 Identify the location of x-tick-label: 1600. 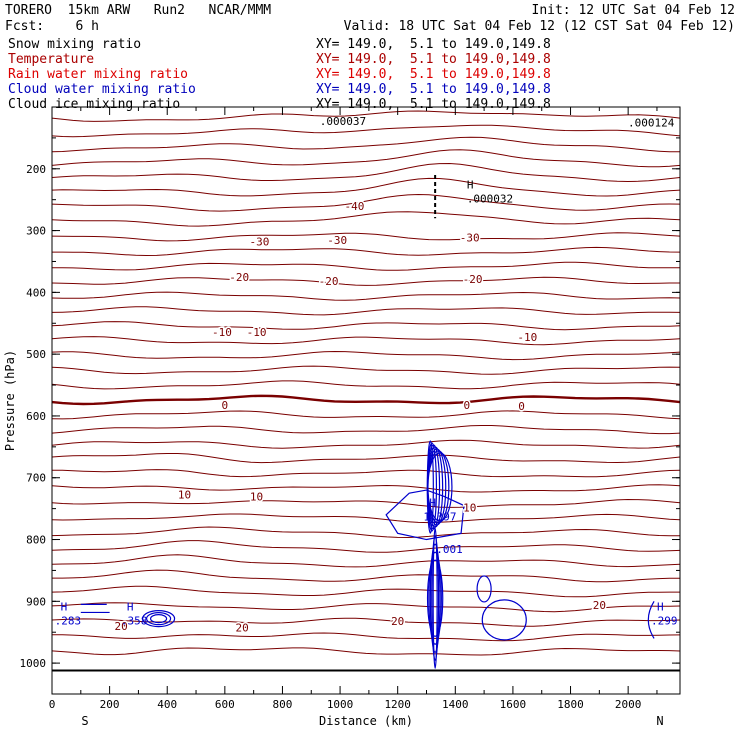
(513, 704).